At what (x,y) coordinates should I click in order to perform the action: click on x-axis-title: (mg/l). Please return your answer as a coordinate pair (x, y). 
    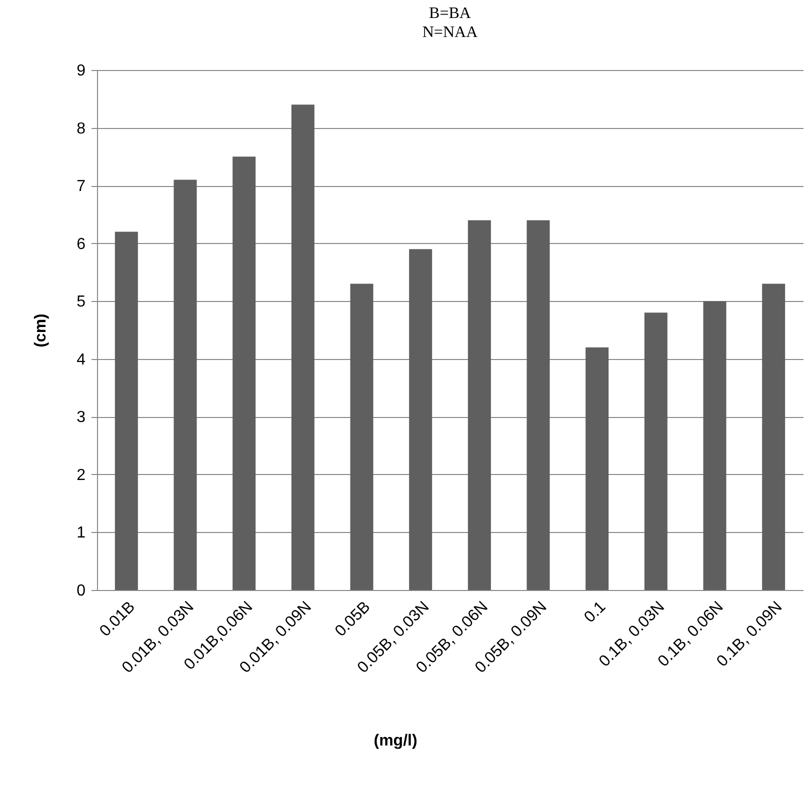
    Looking at the image, I should click on (396, 741).